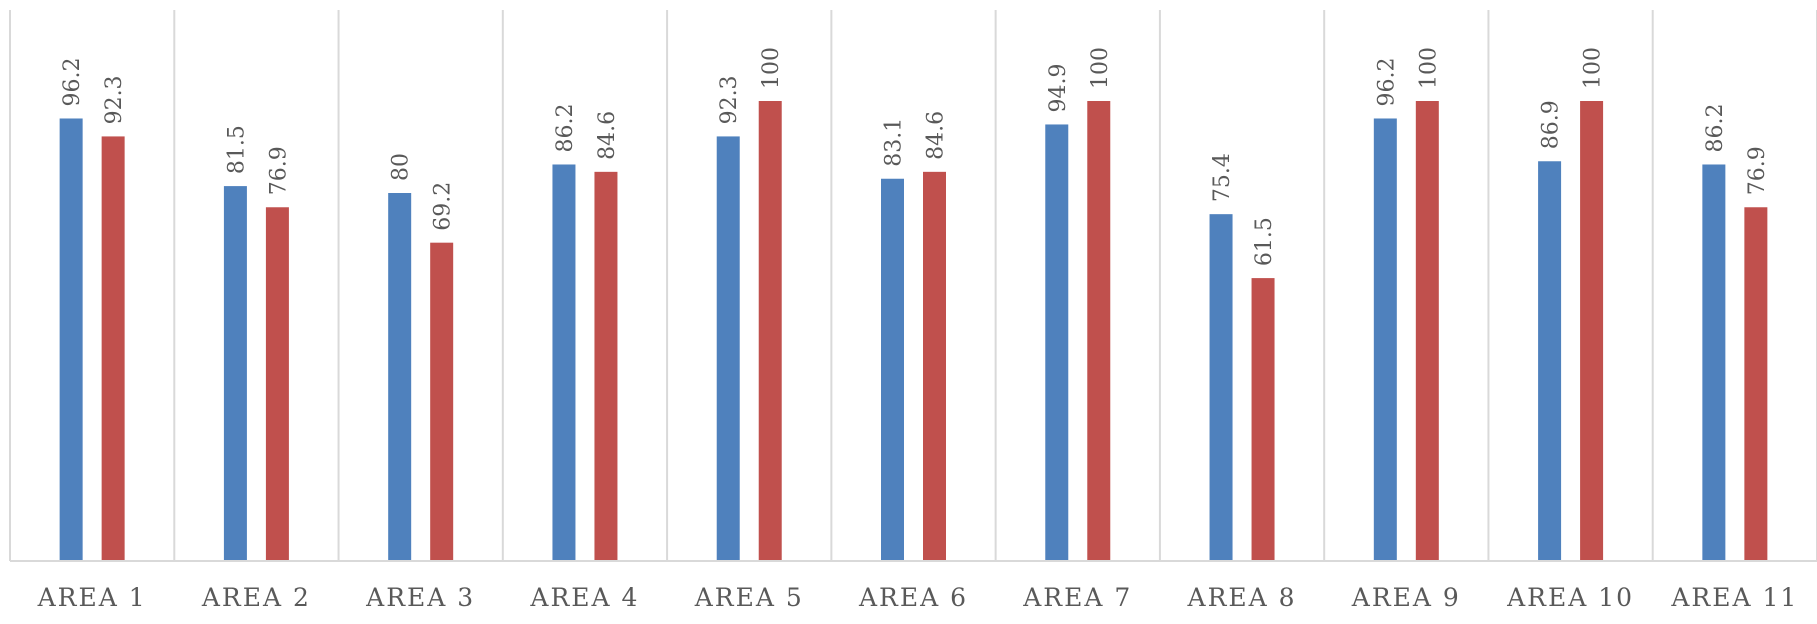  What do you see at coordinates (565, 127) in the screenshot?
I see `data-label-series-1-4: 86.2` at bounding box center [565, 127].